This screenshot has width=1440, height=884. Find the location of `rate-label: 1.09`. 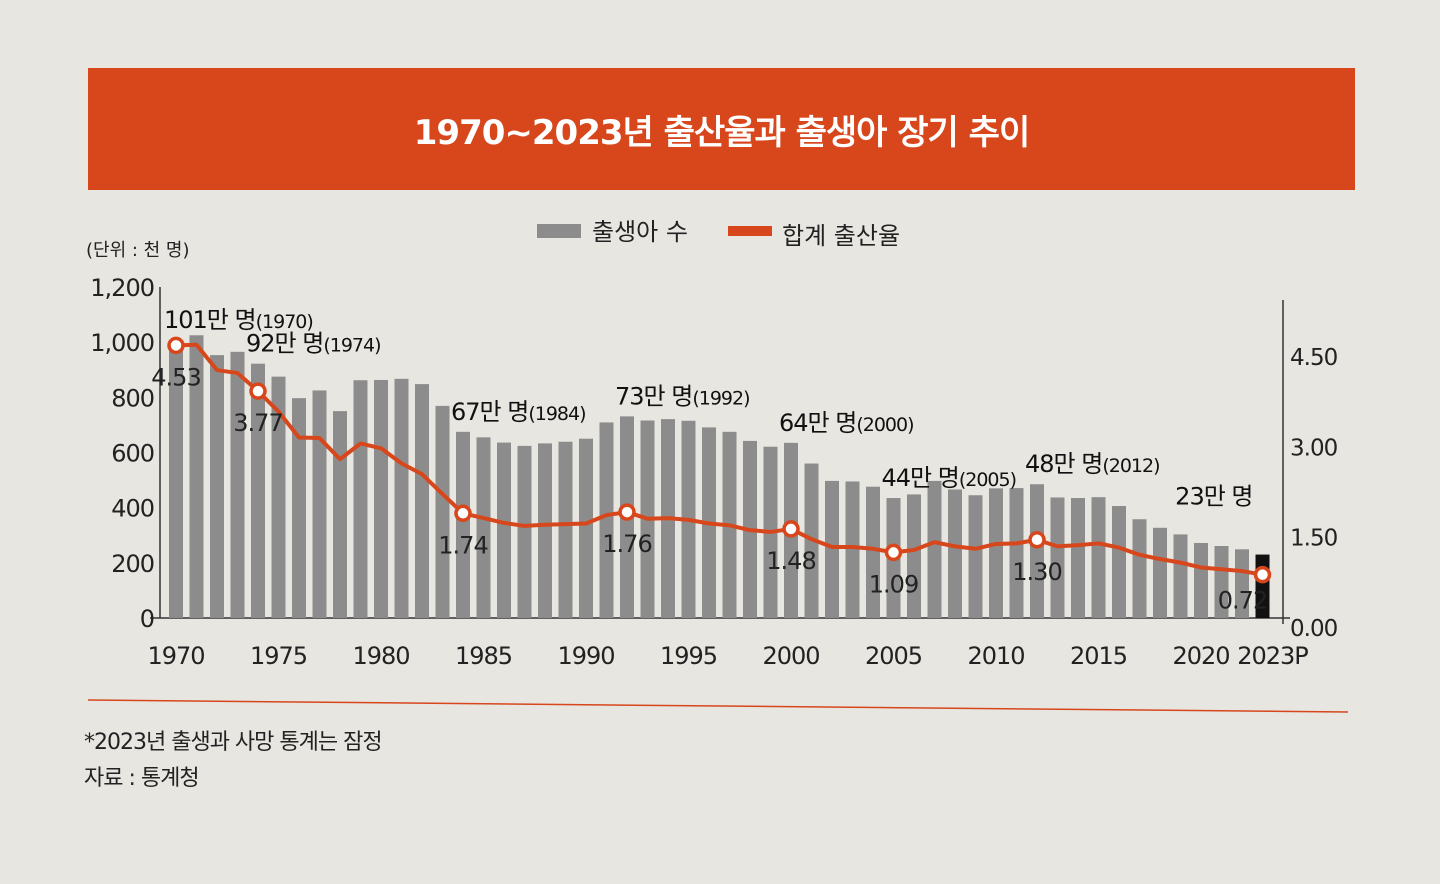

rate-label: 1.09 is located at coordinates (893, 584).